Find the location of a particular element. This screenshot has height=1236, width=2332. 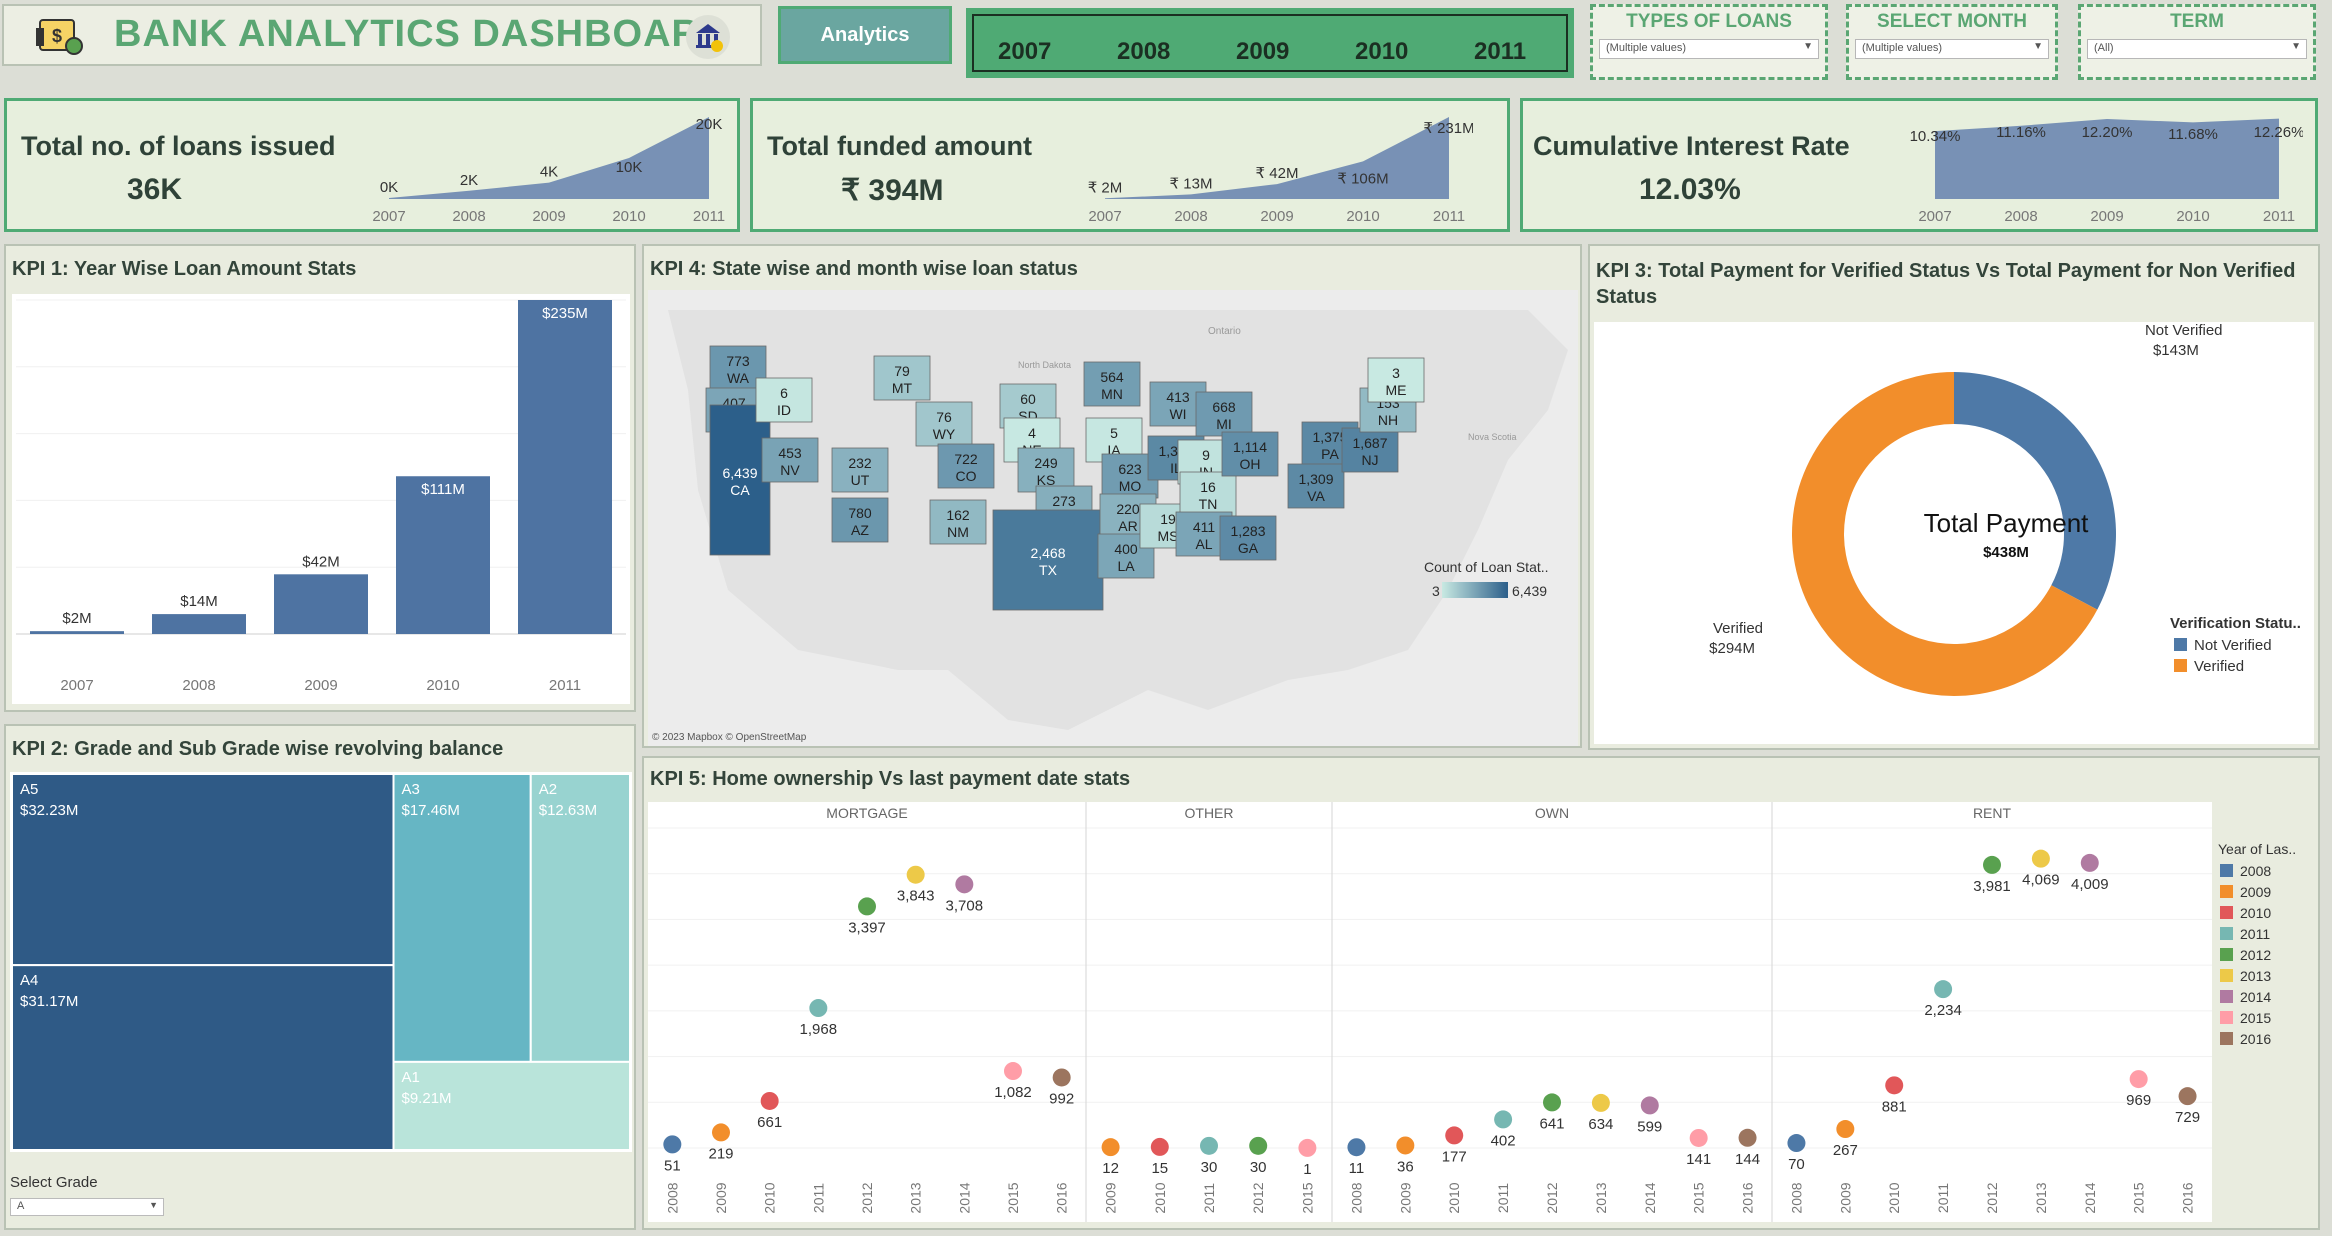

state-code-label: CA is located at coordinates (740, 490).